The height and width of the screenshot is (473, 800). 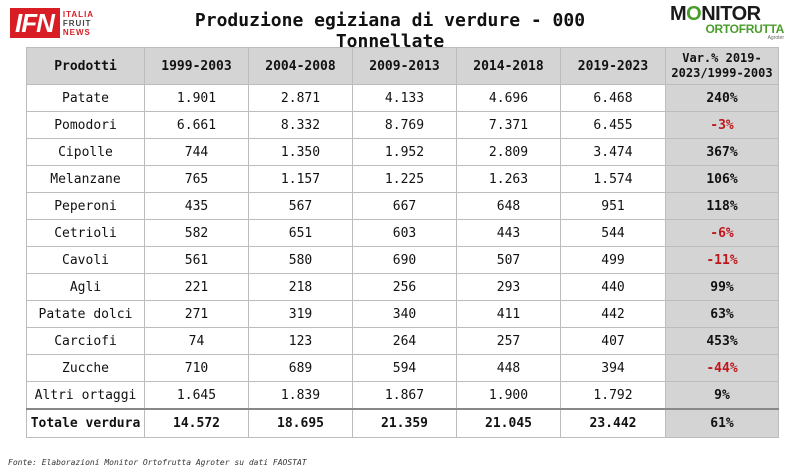 I want to click on header-prodotti: Prodotti, so click(x=85, y=66).